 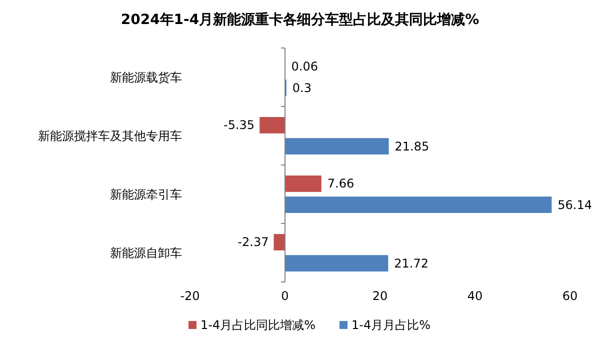 I want to click on legend-label: 1-4月占比同比增减%, so click(x=258, y=325).